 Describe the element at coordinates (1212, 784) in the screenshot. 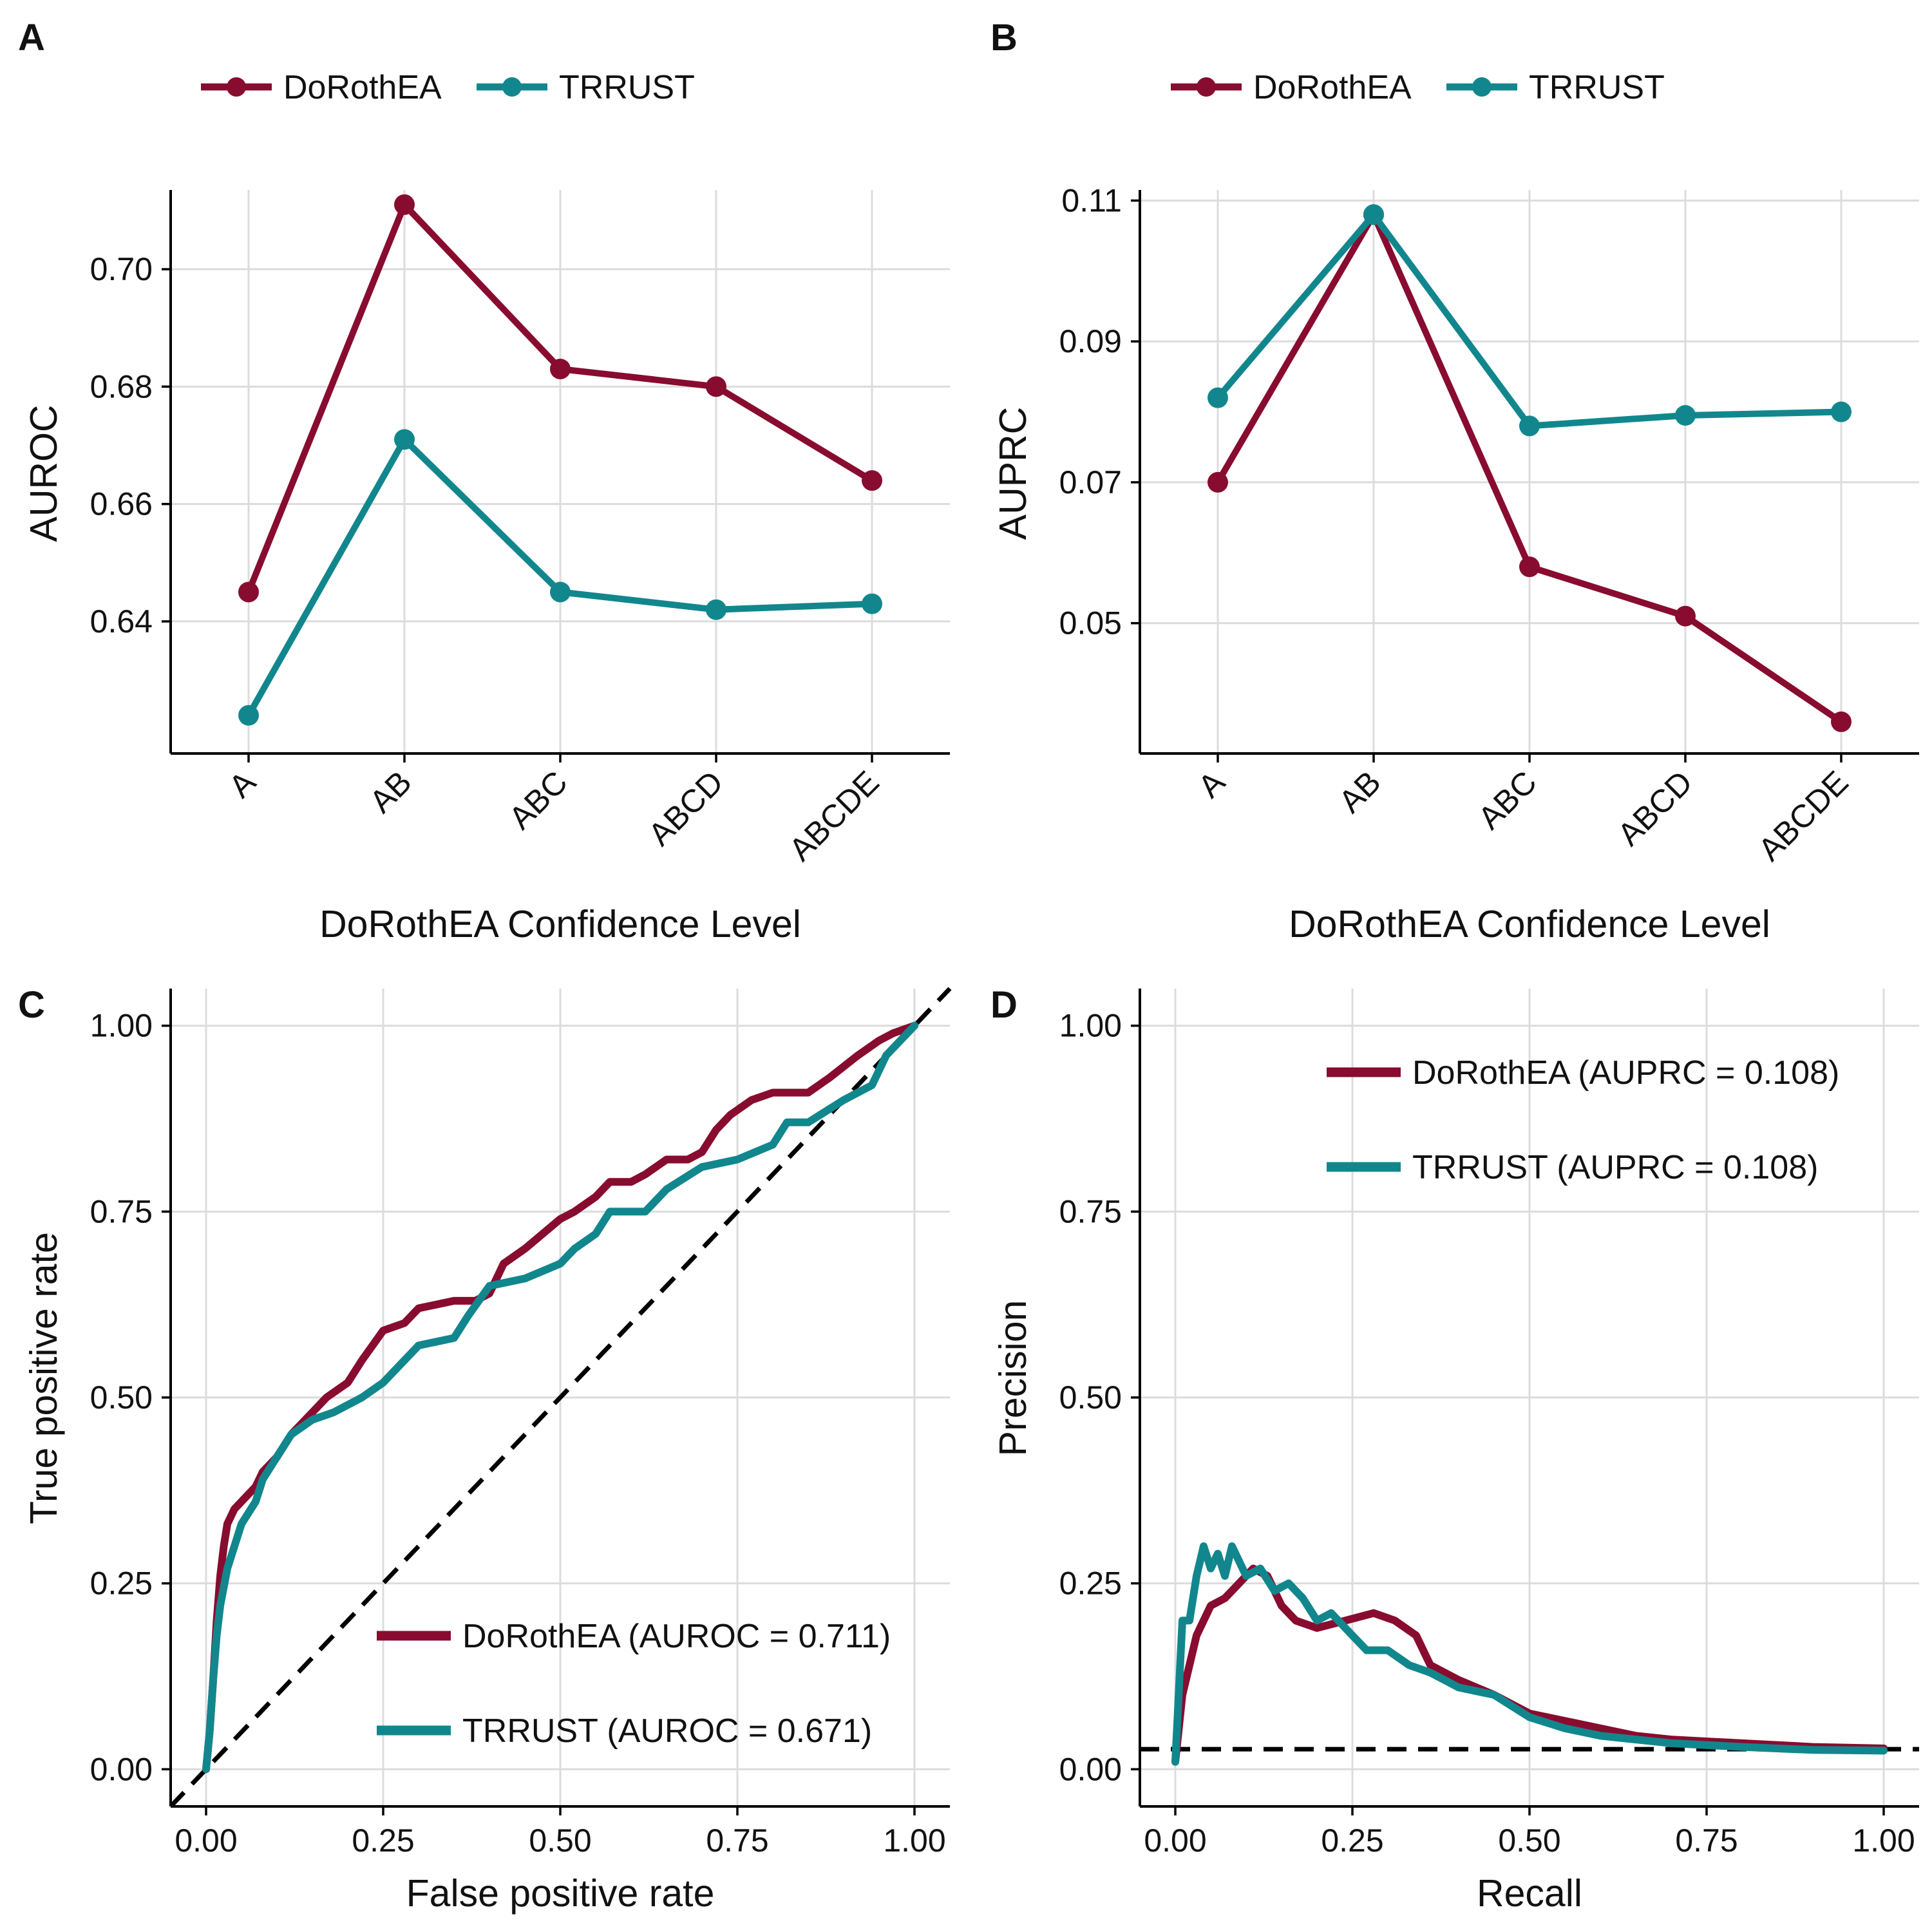

I see `panel-b-xtick-a: A` at that location.